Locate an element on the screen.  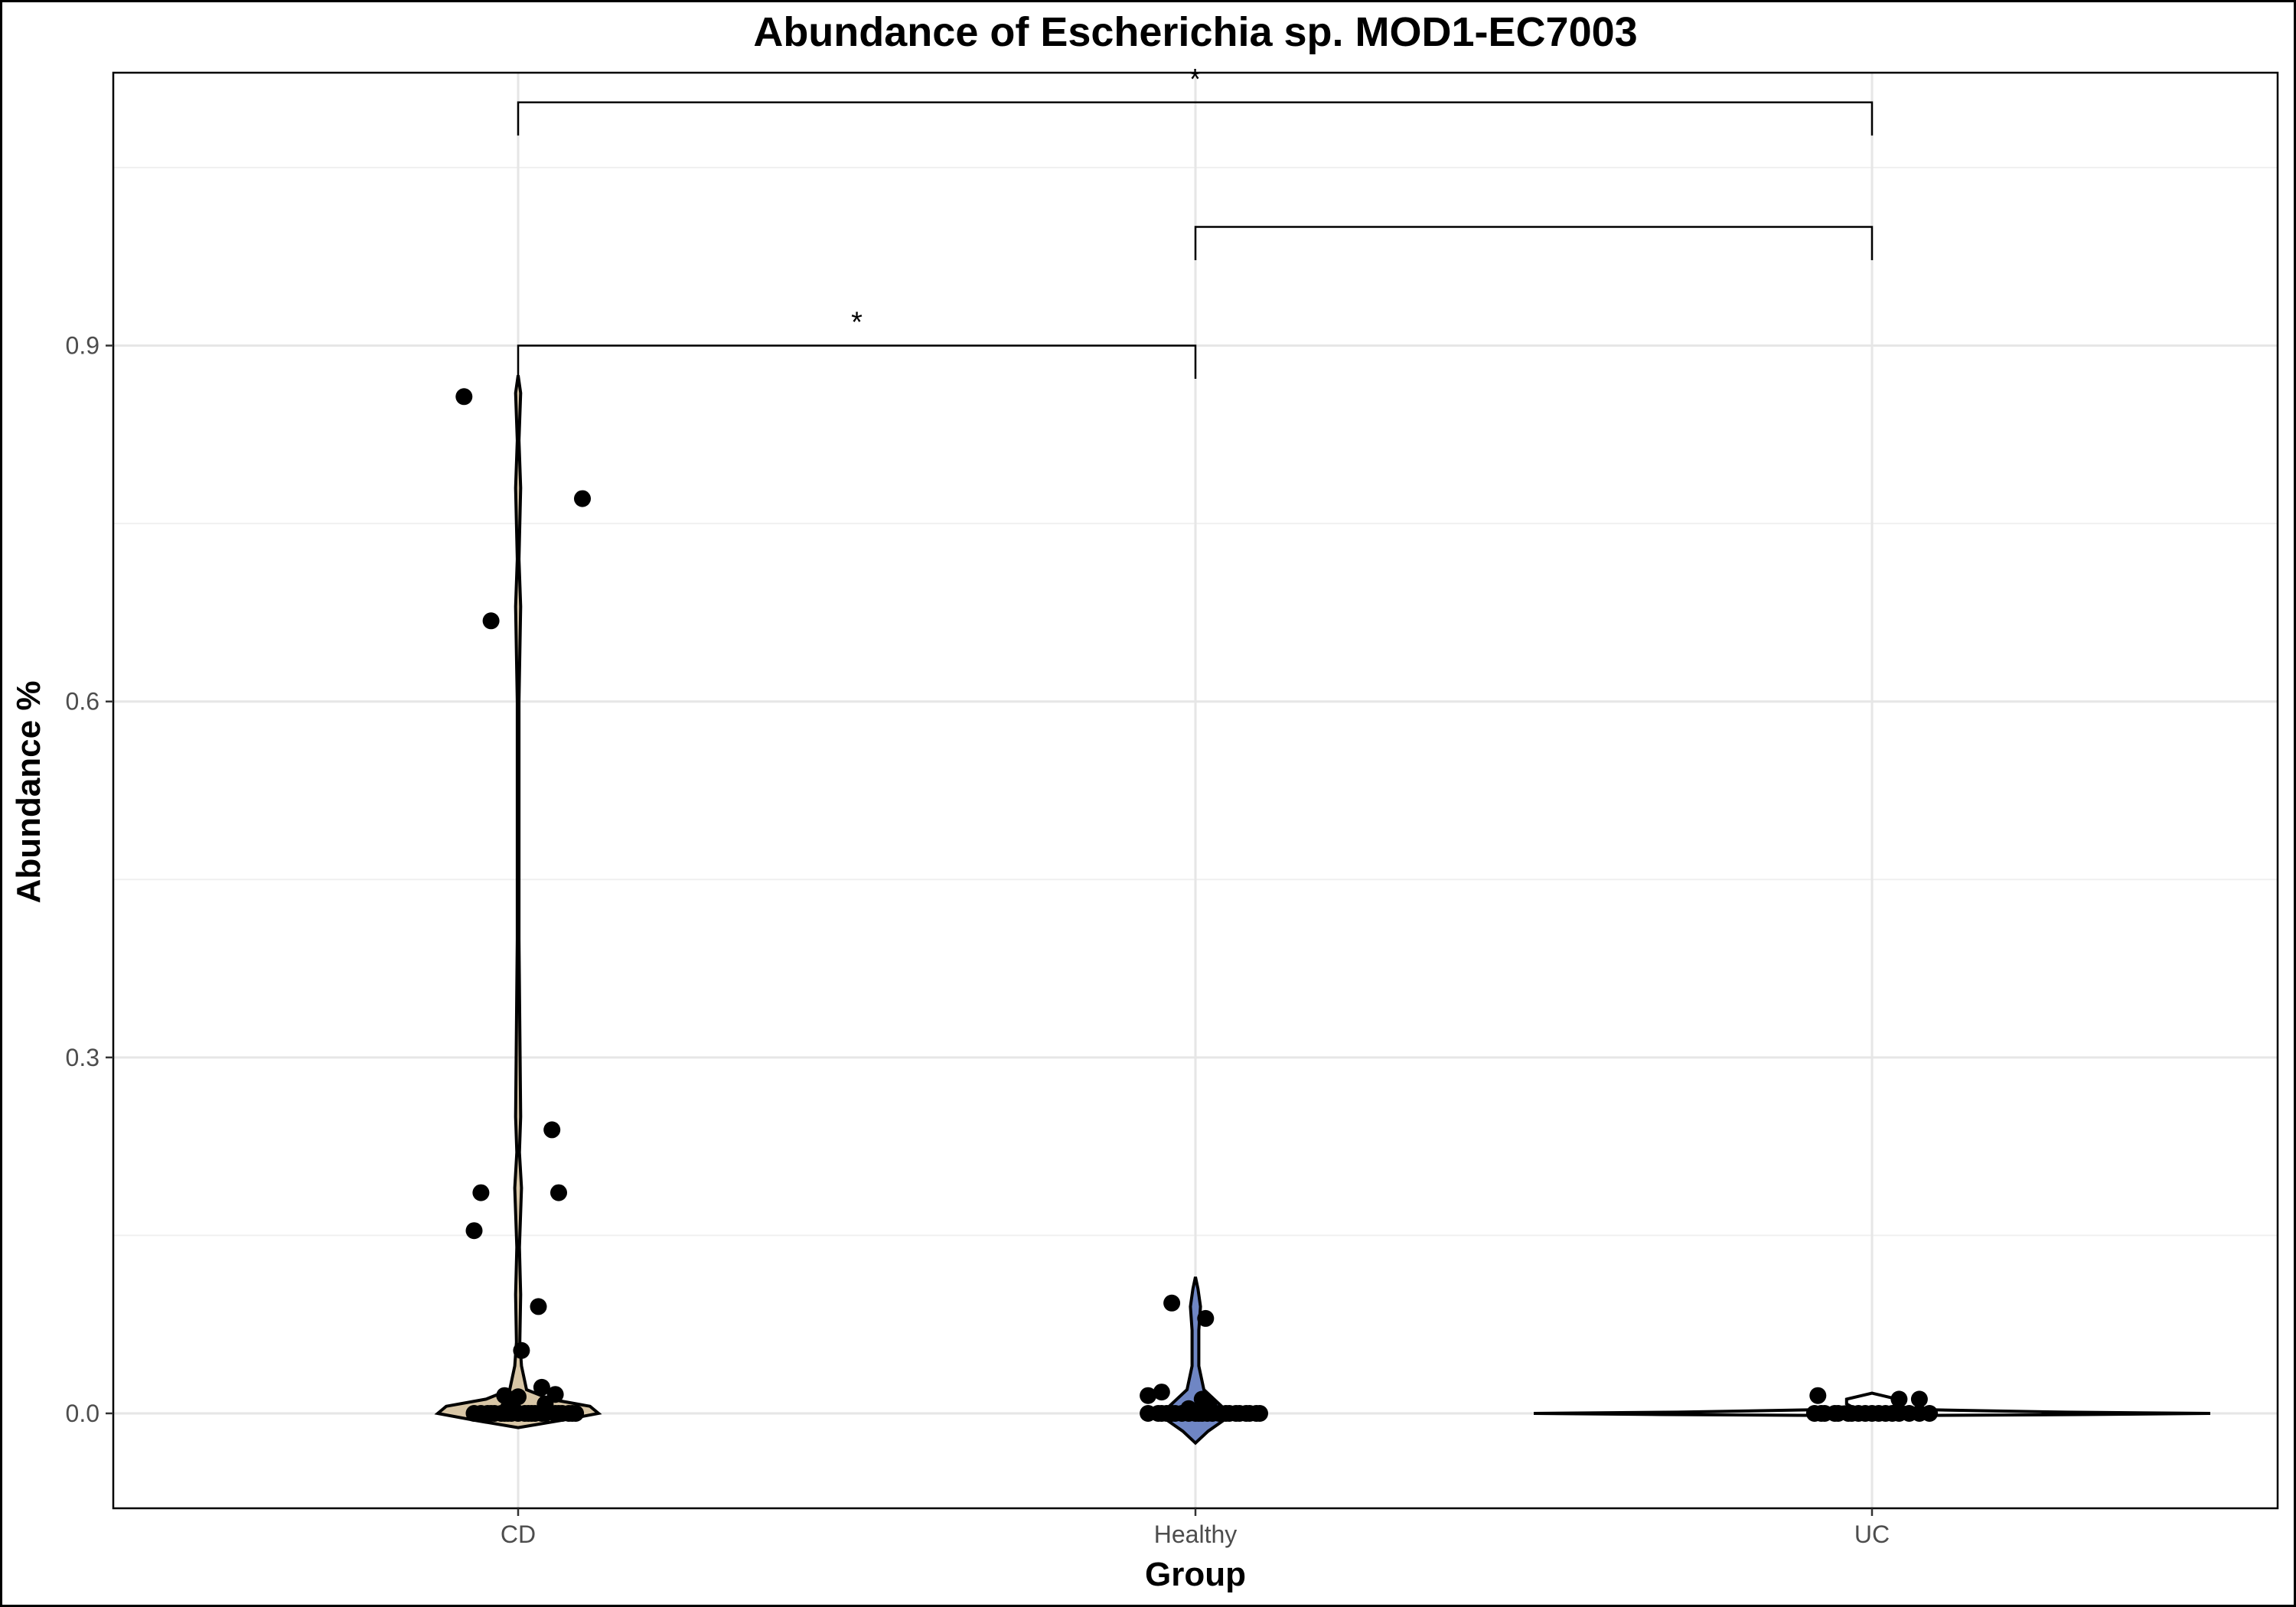
y-tick-label: 0.6 is located at coordinates (82, 701).